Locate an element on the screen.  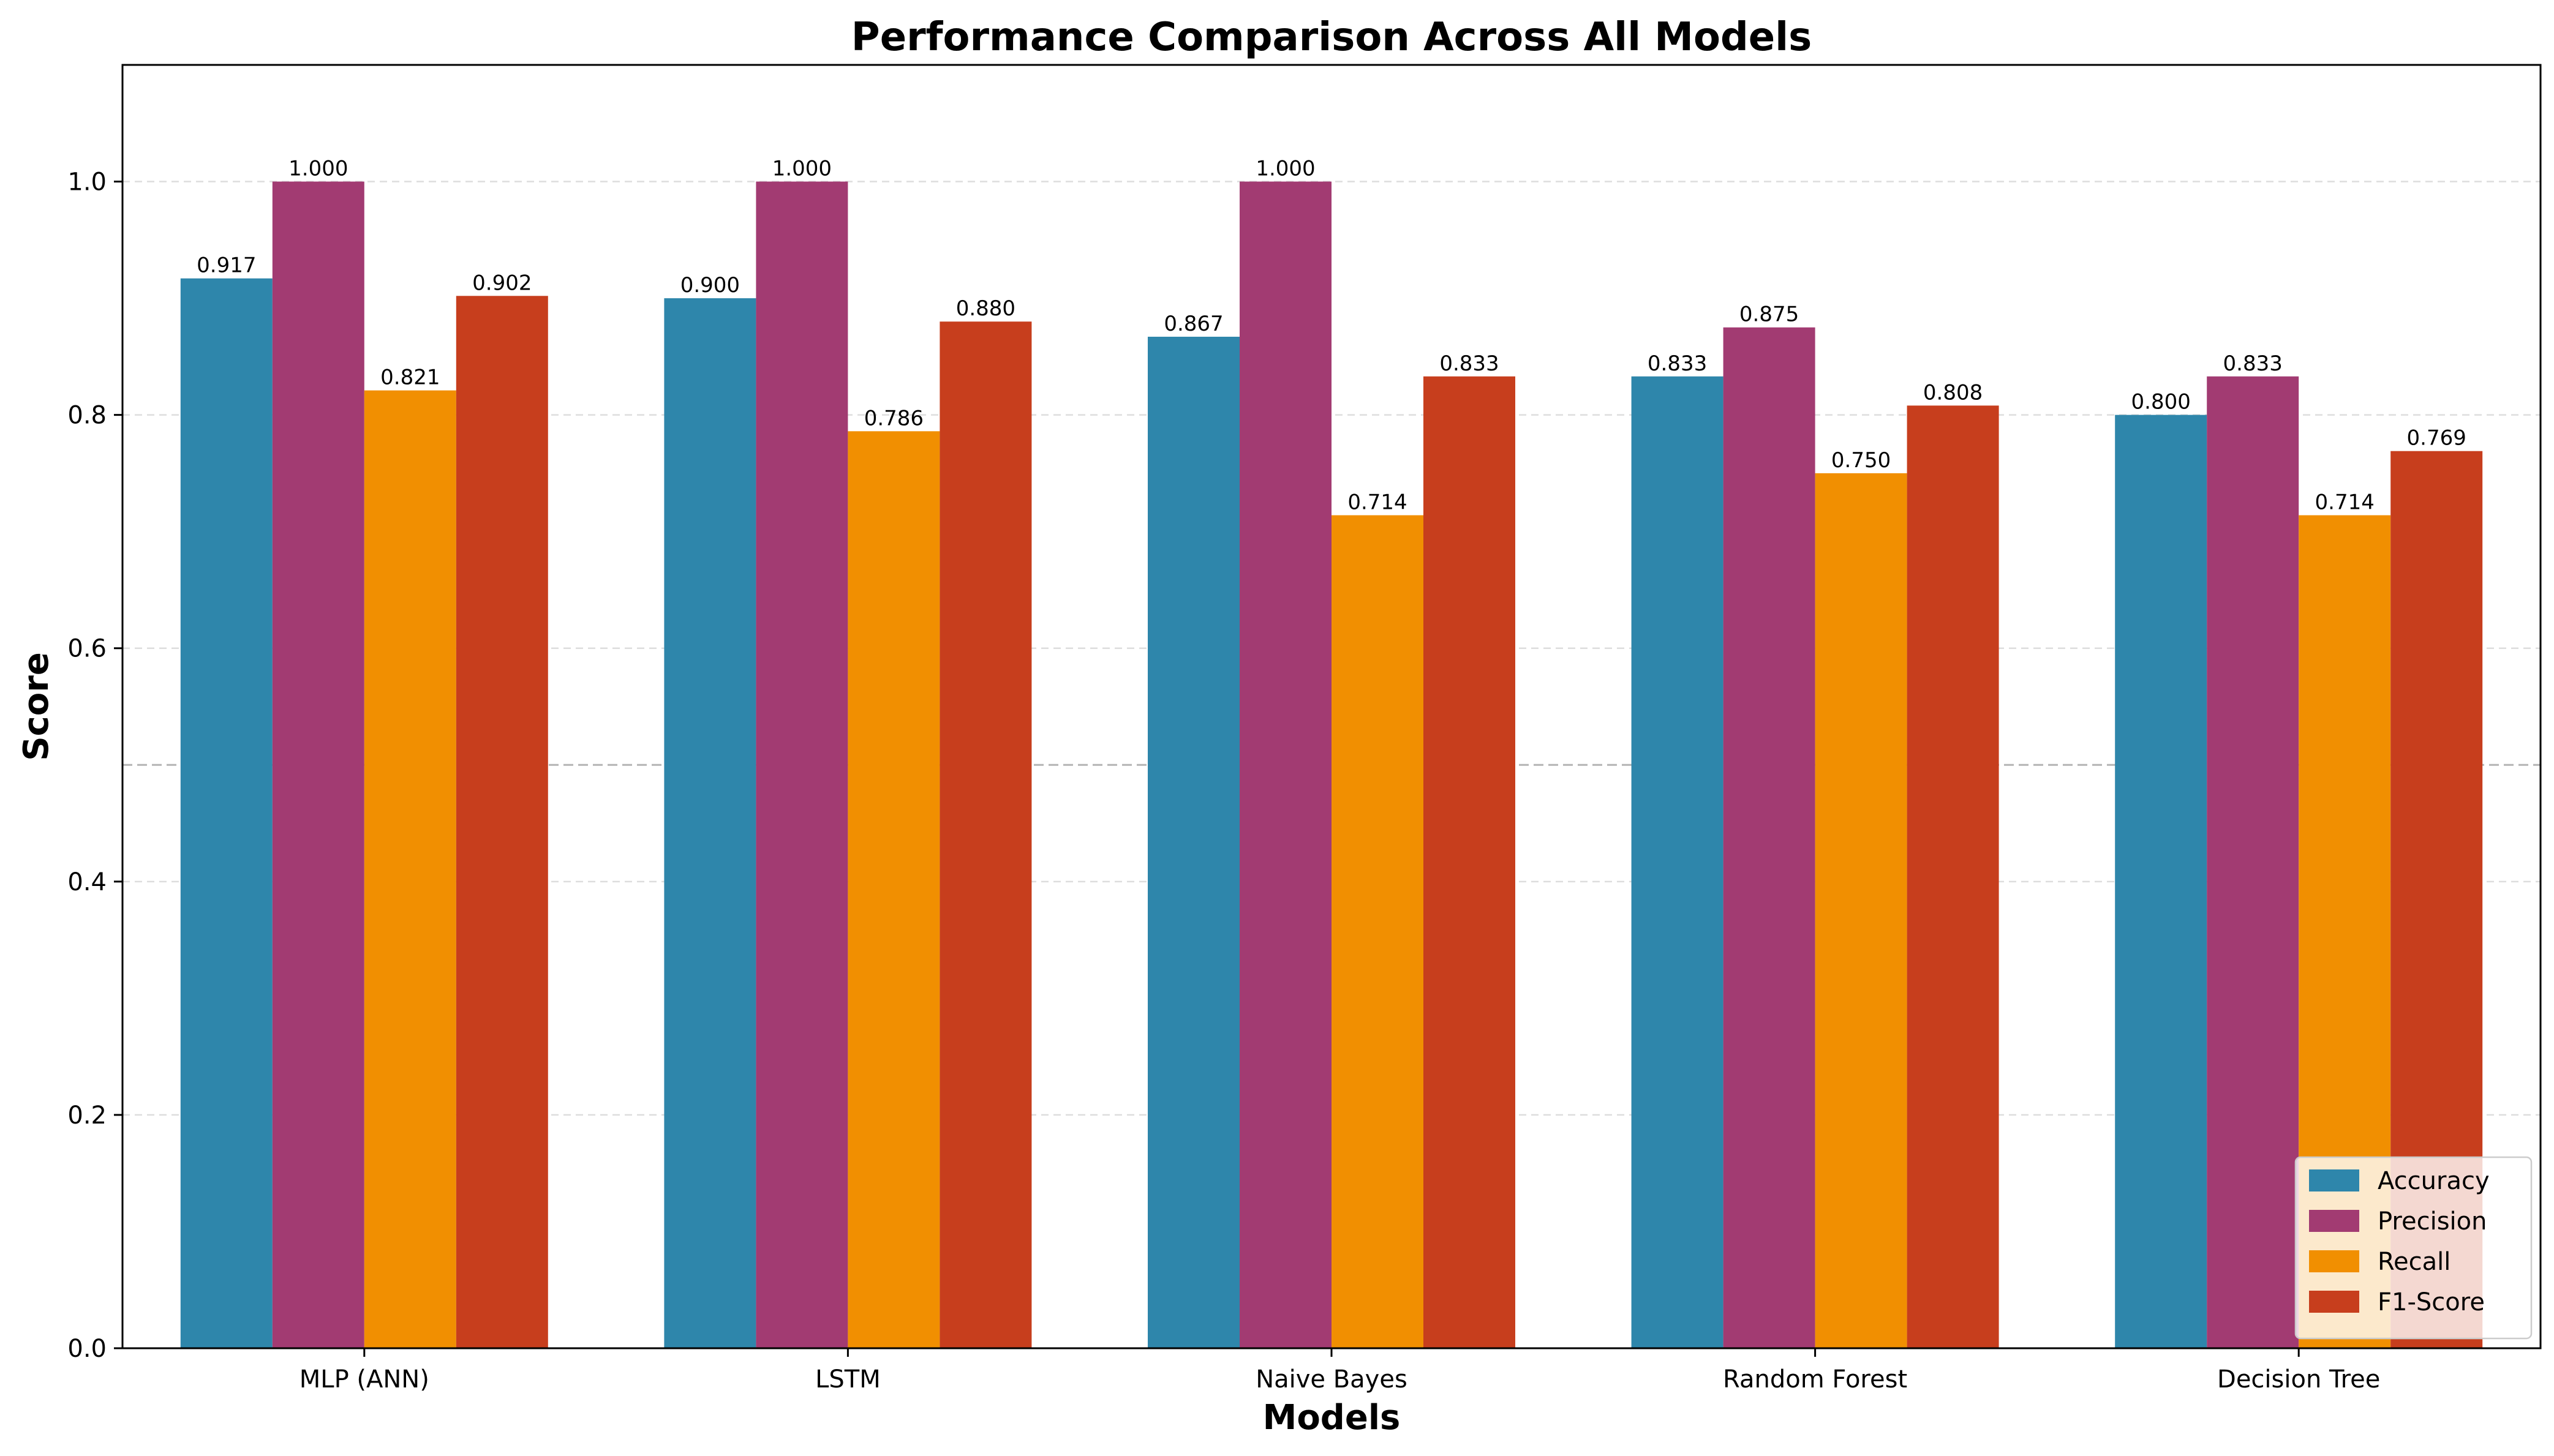
chart-title: Performance Comparison Across All Models is located at coordinates (1331, 37).